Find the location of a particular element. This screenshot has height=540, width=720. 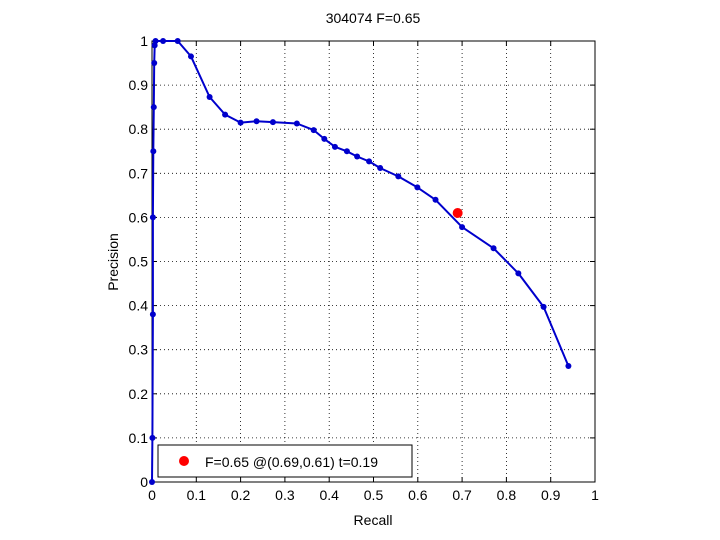

legend-box is located at coordinates (285, 461).